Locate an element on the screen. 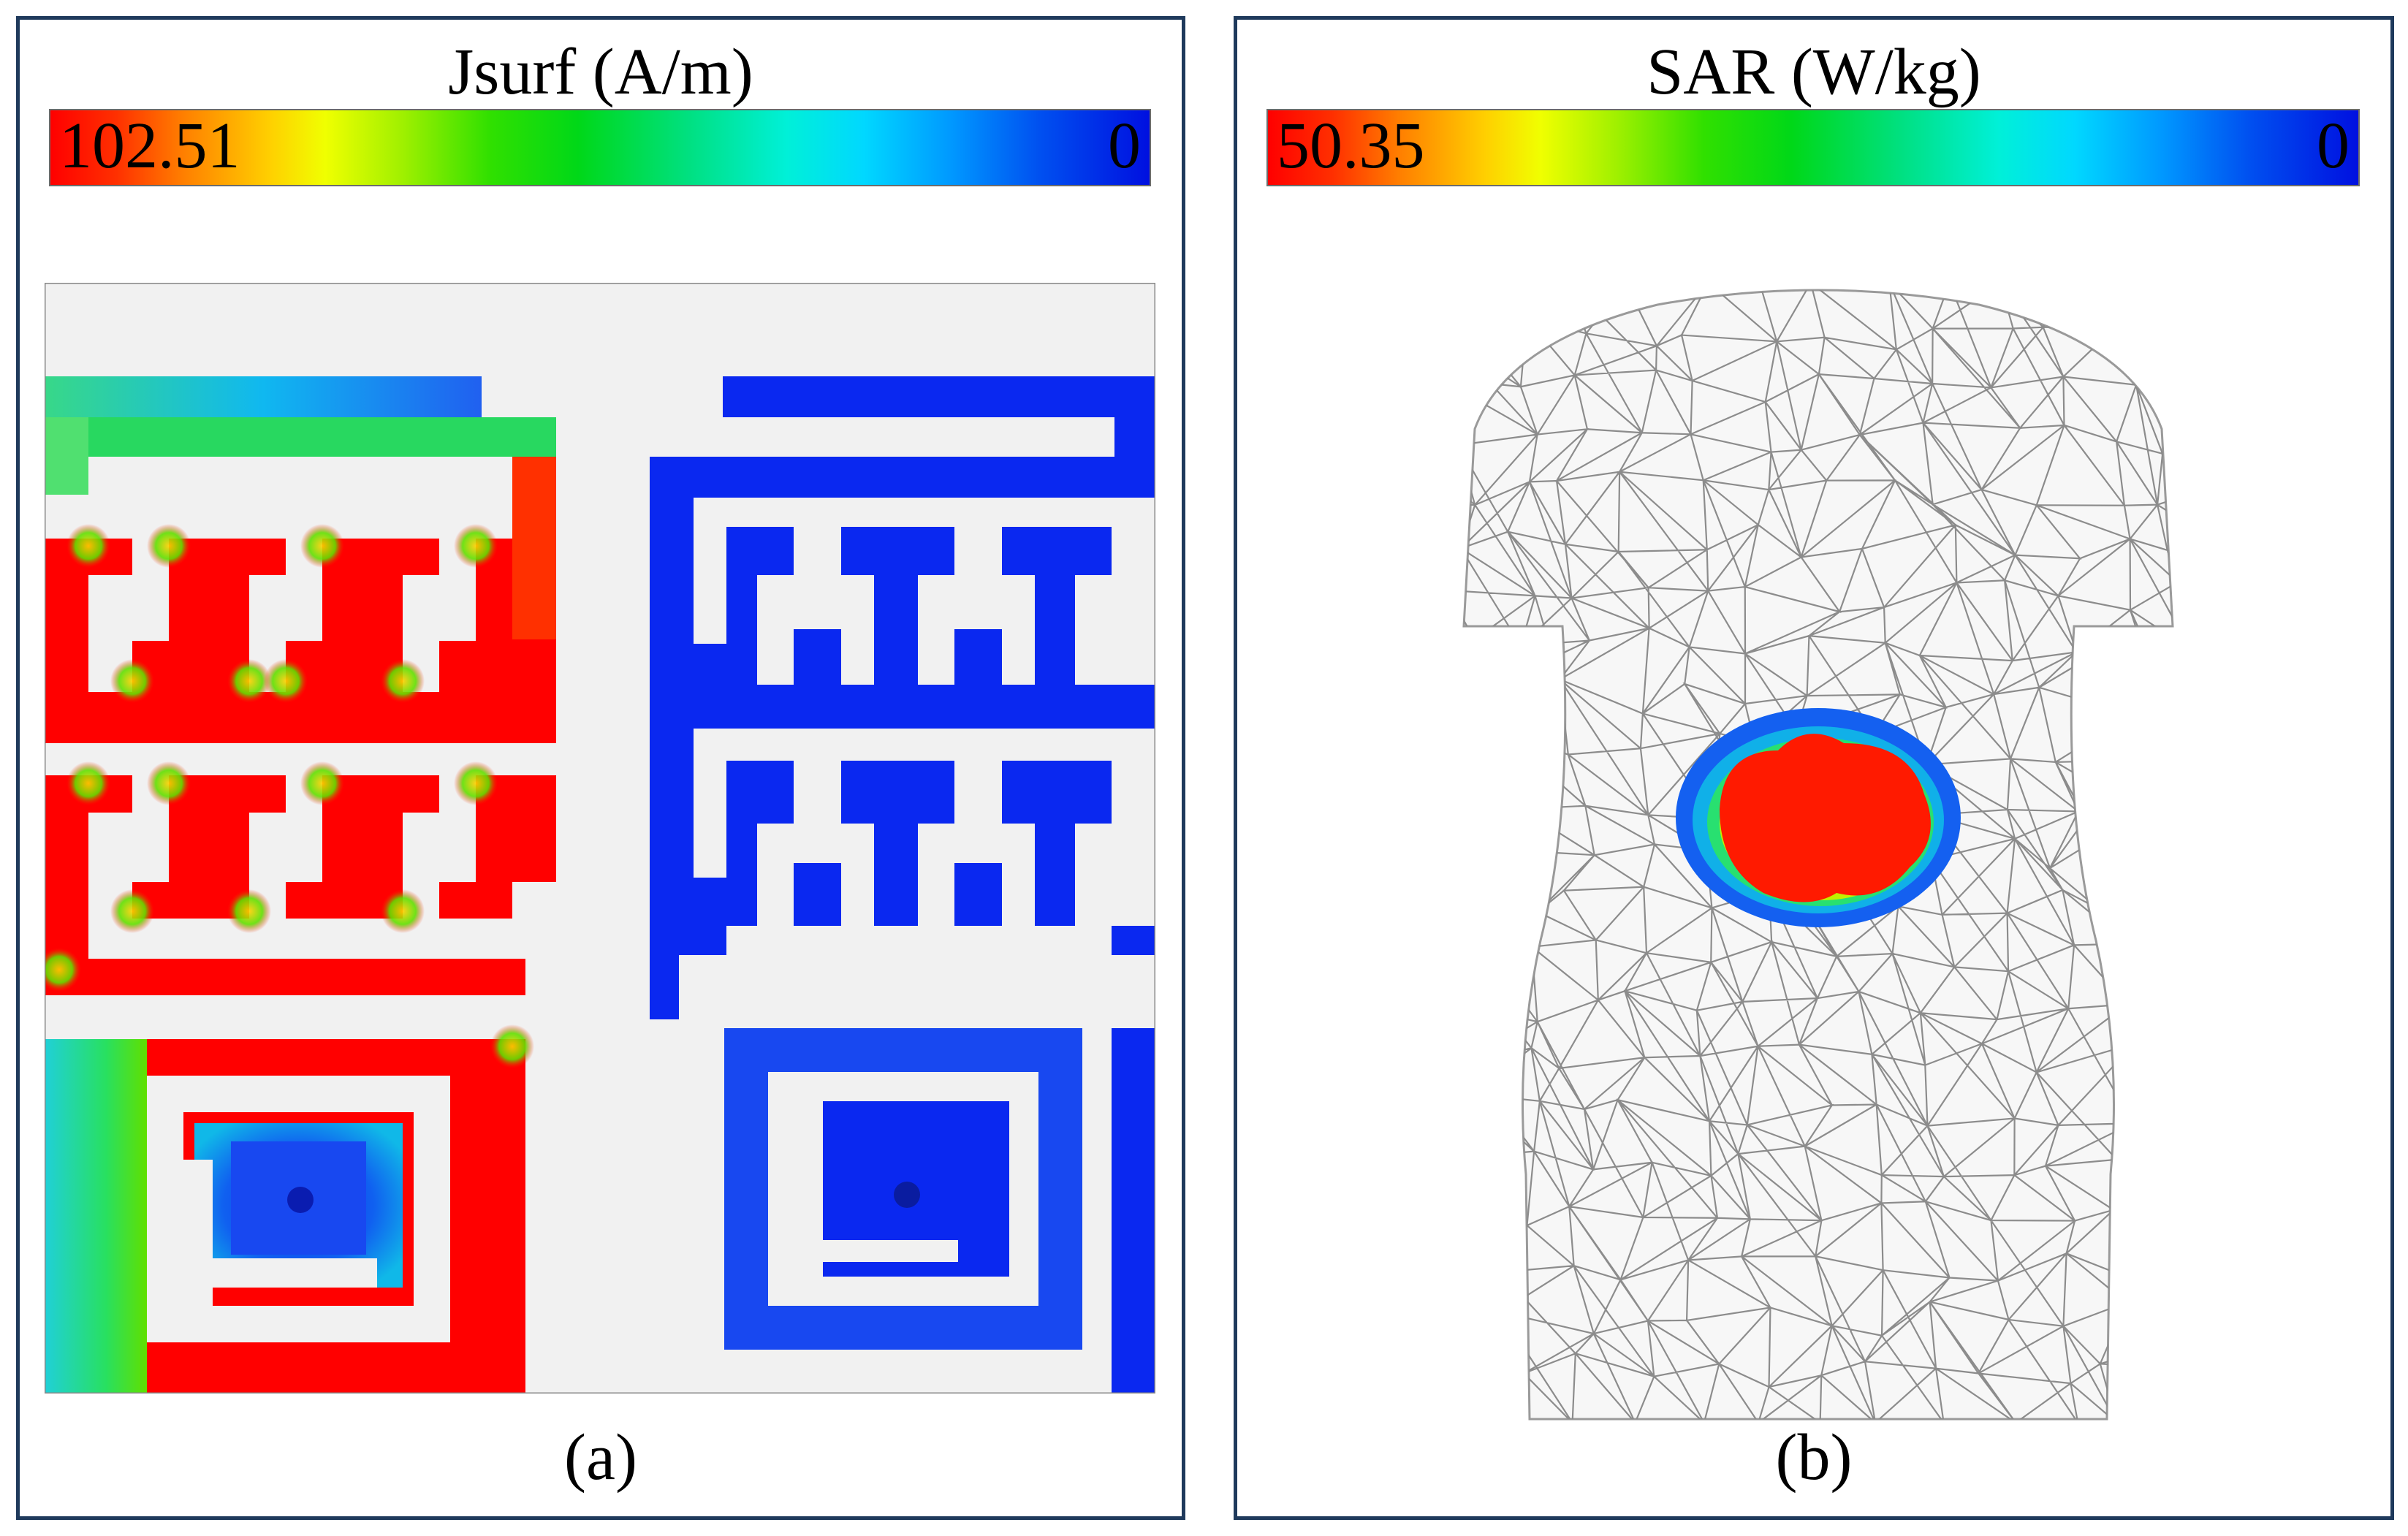 The width and height of the screenshot is (2408, 1536). left-spiral-gap is located at coordinates (298, 1209).